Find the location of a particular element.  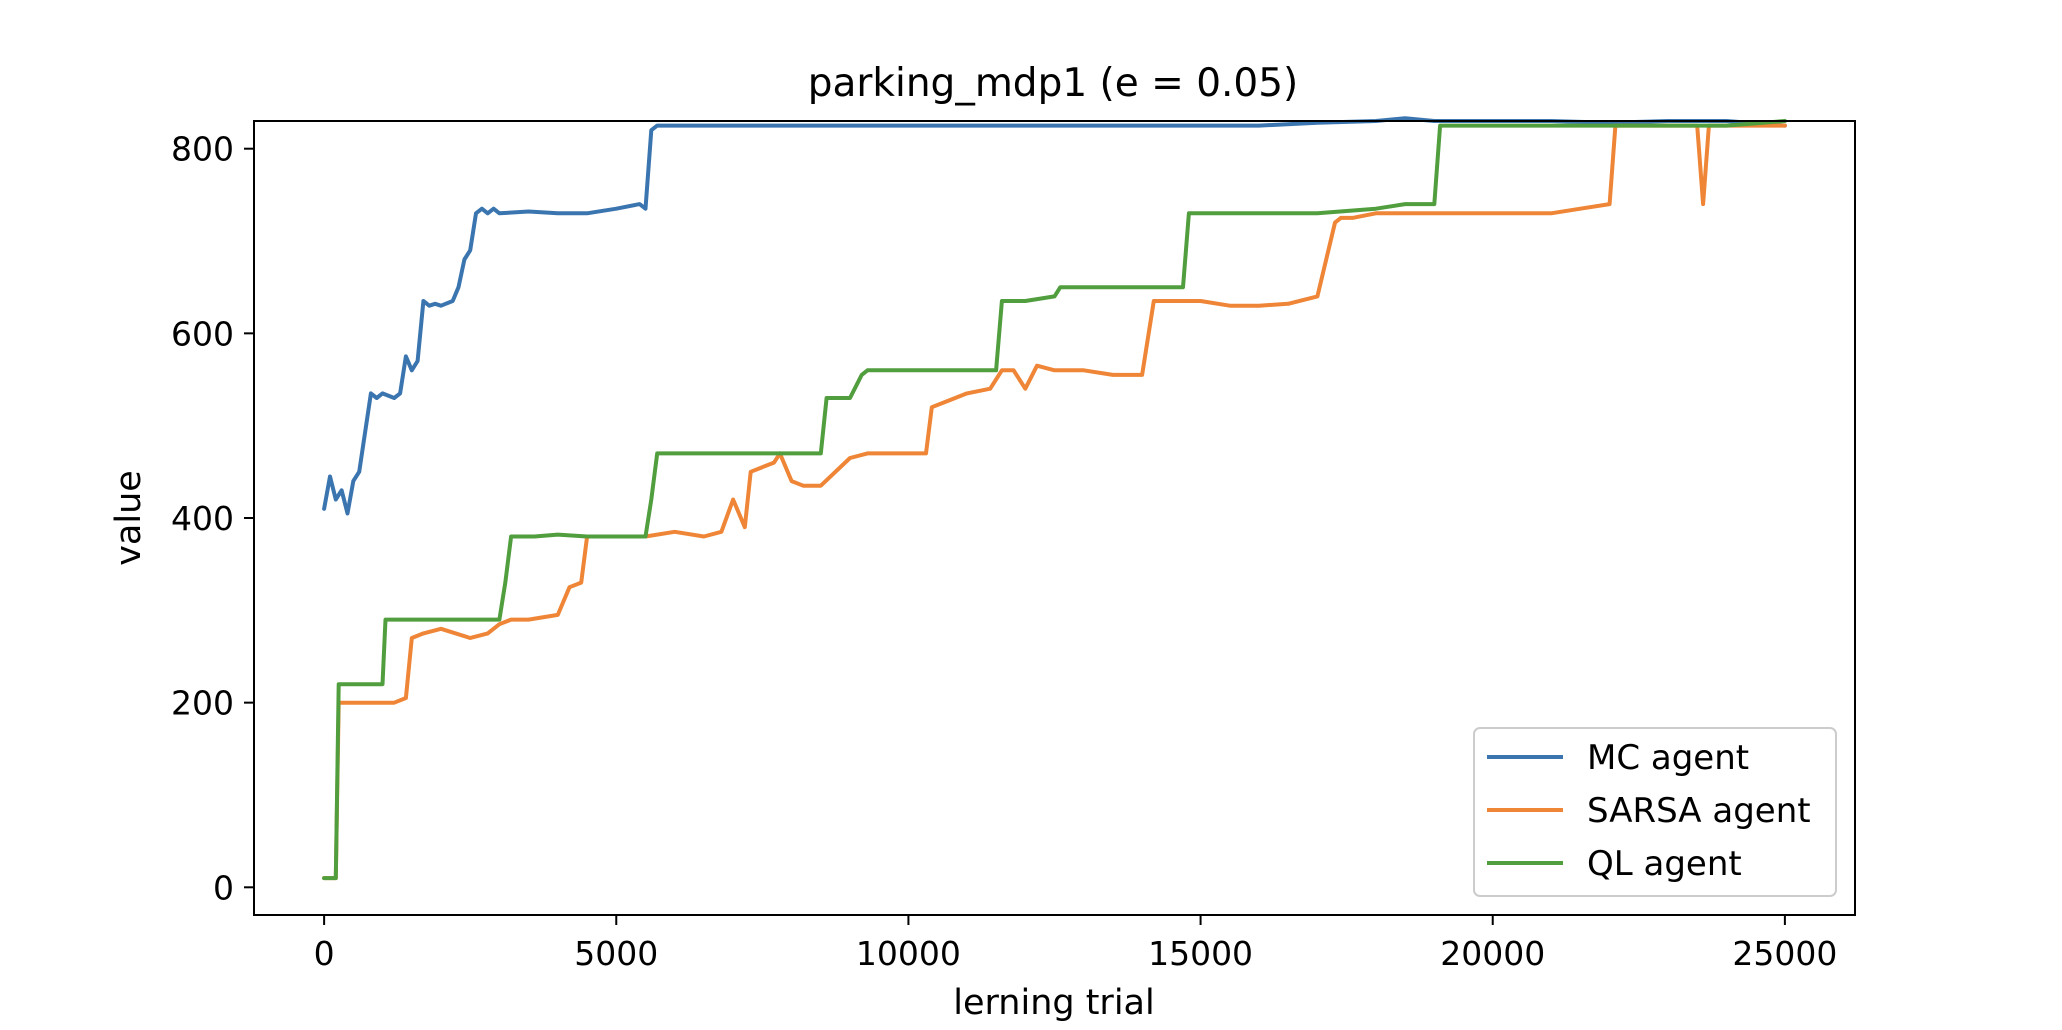

y-axis-ticks: 0 200 400 600 800 is located at coordinates (212, 518).